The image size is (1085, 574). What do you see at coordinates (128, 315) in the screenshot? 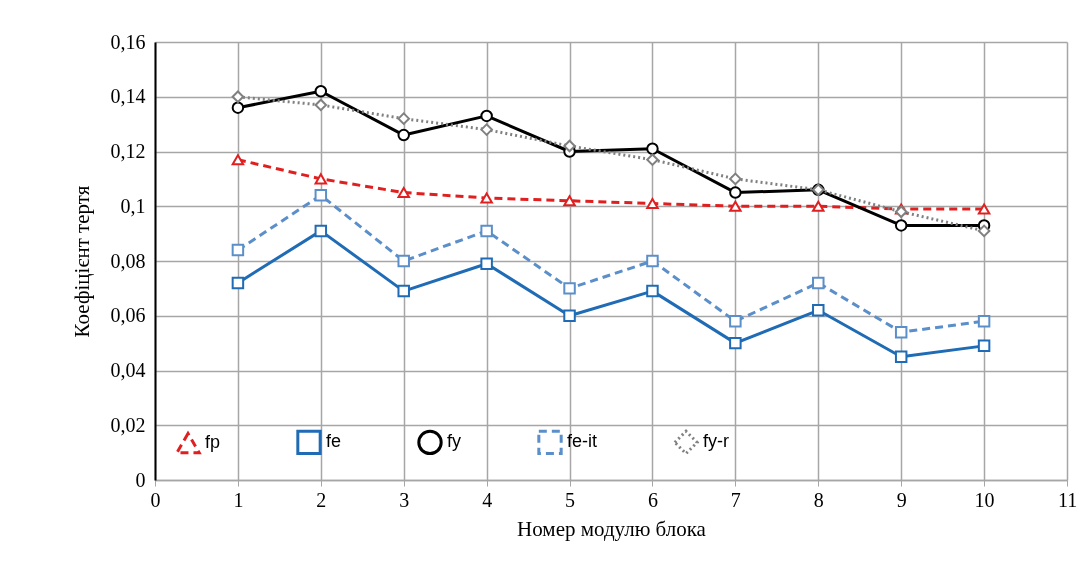
I see `y-tick-label: 0,06` at bounding box center [128, 315].